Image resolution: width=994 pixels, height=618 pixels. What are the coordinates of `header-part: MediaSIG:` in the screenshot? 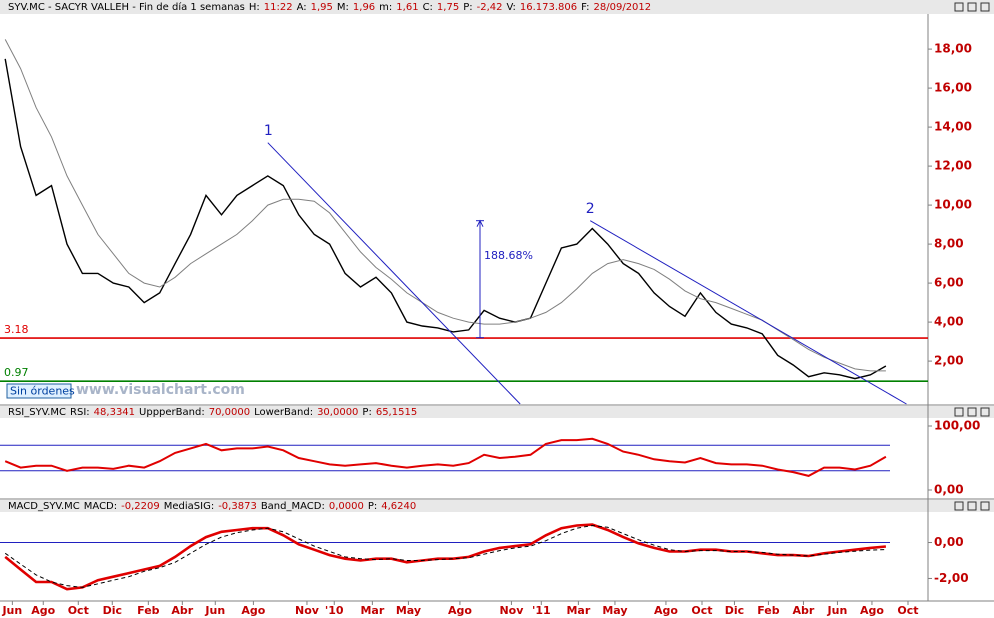 It's located at (189, 506).